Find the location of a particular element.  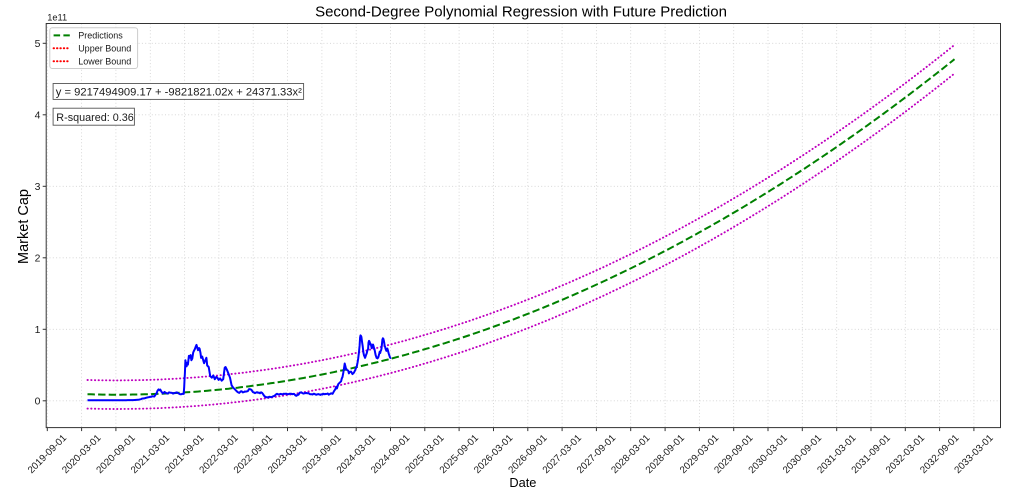

svg-text: 4 is located at coordinates (38, 116).